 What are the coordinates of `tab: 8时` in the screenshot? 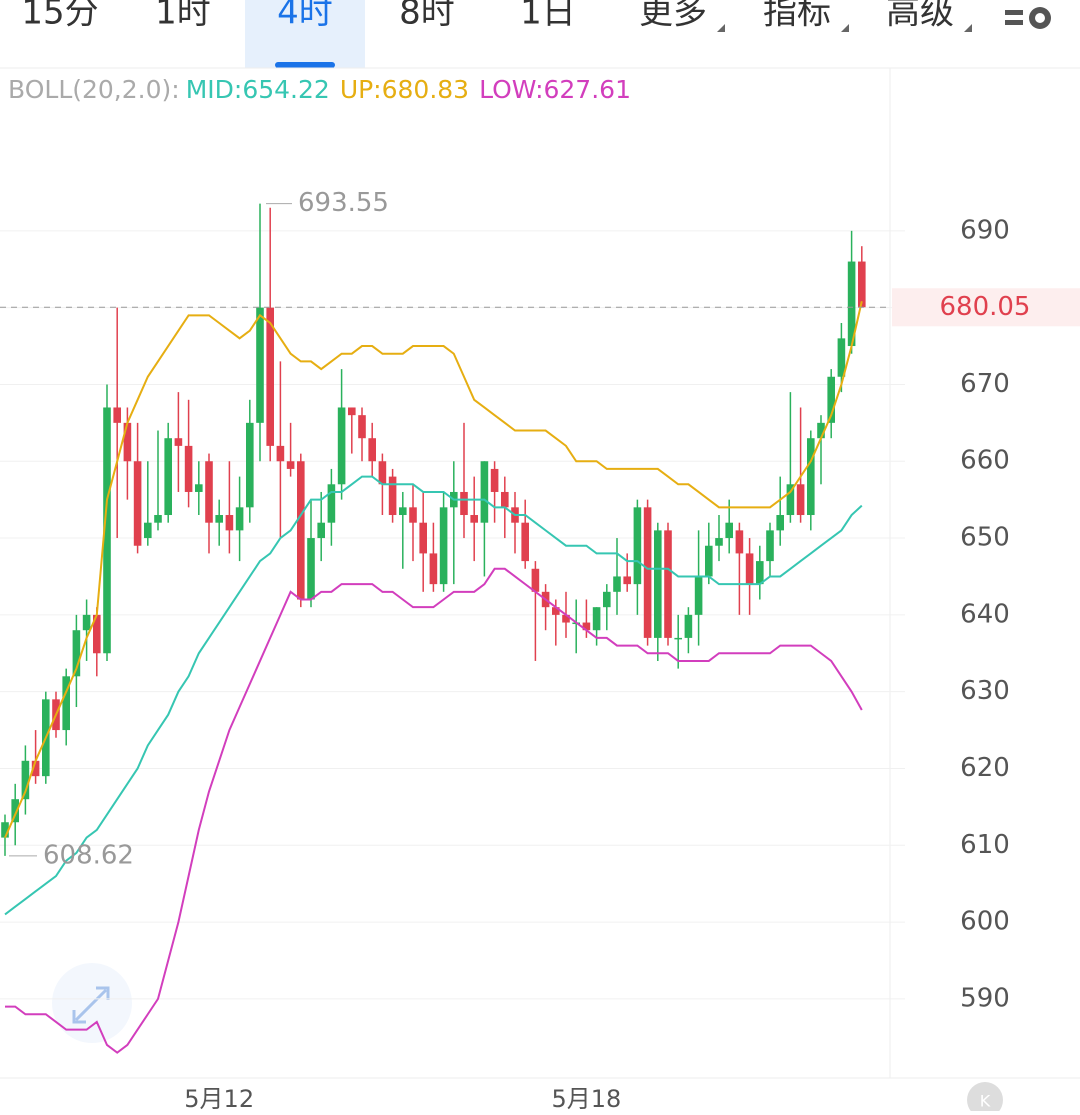 It's located at (427, 16).